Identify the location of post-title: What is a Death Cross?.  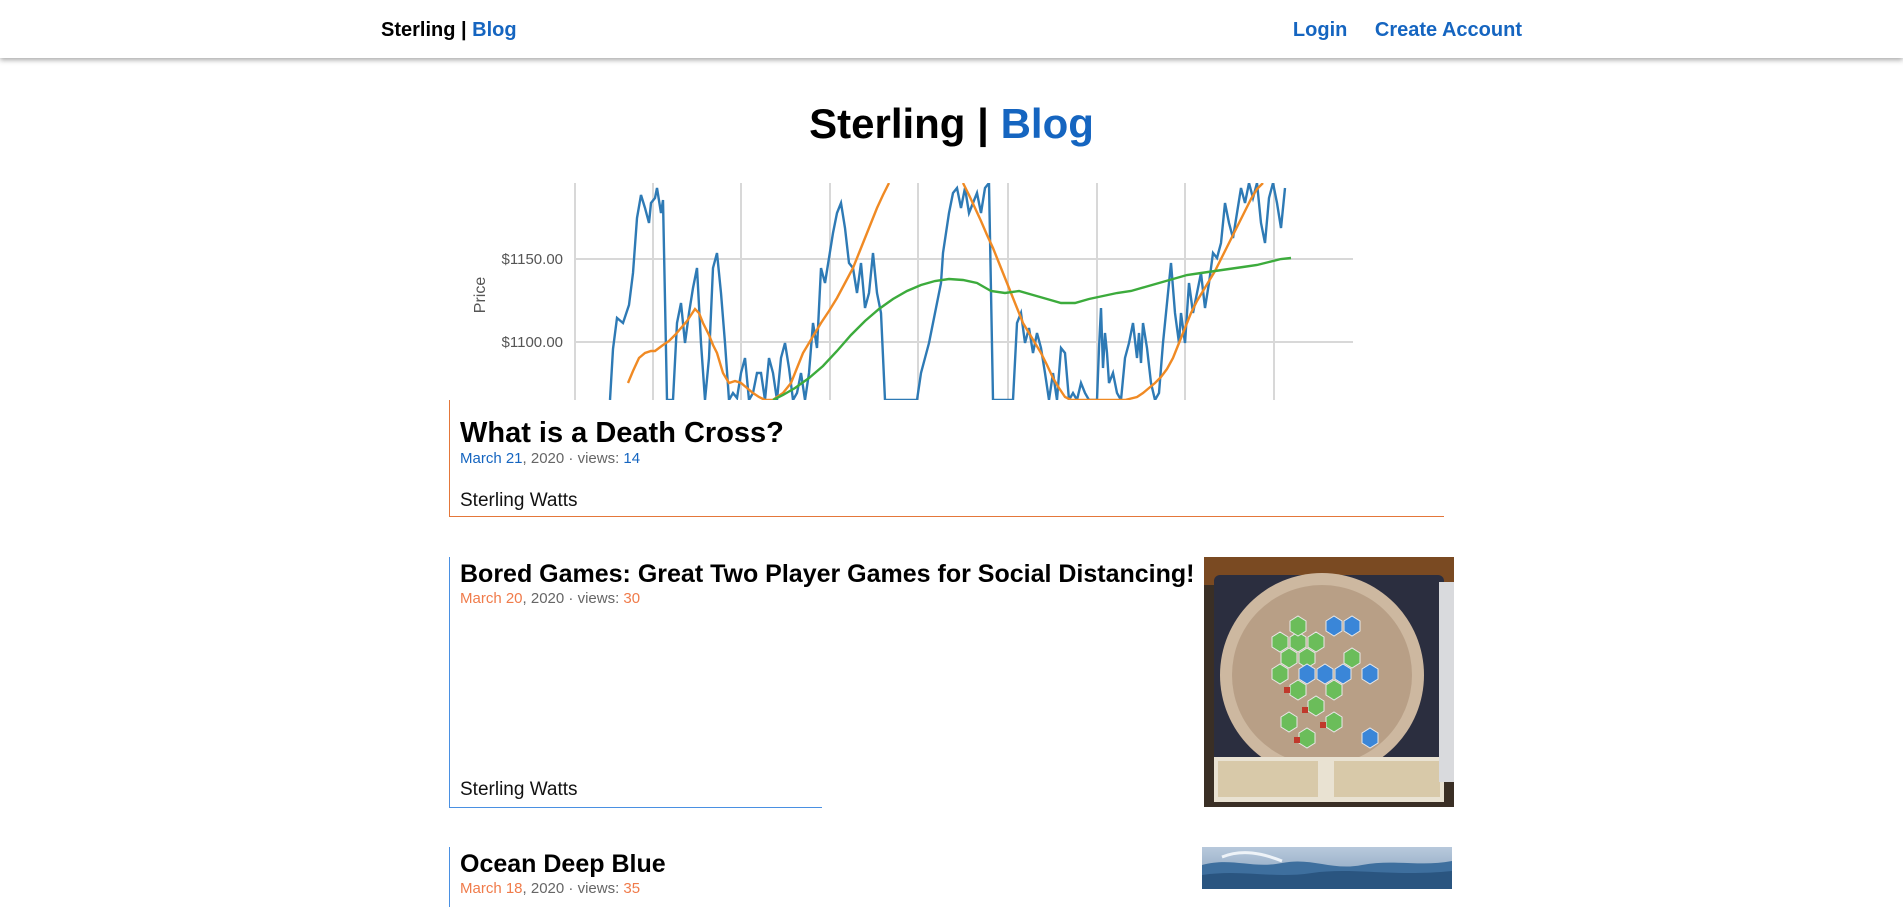
(622, 433).